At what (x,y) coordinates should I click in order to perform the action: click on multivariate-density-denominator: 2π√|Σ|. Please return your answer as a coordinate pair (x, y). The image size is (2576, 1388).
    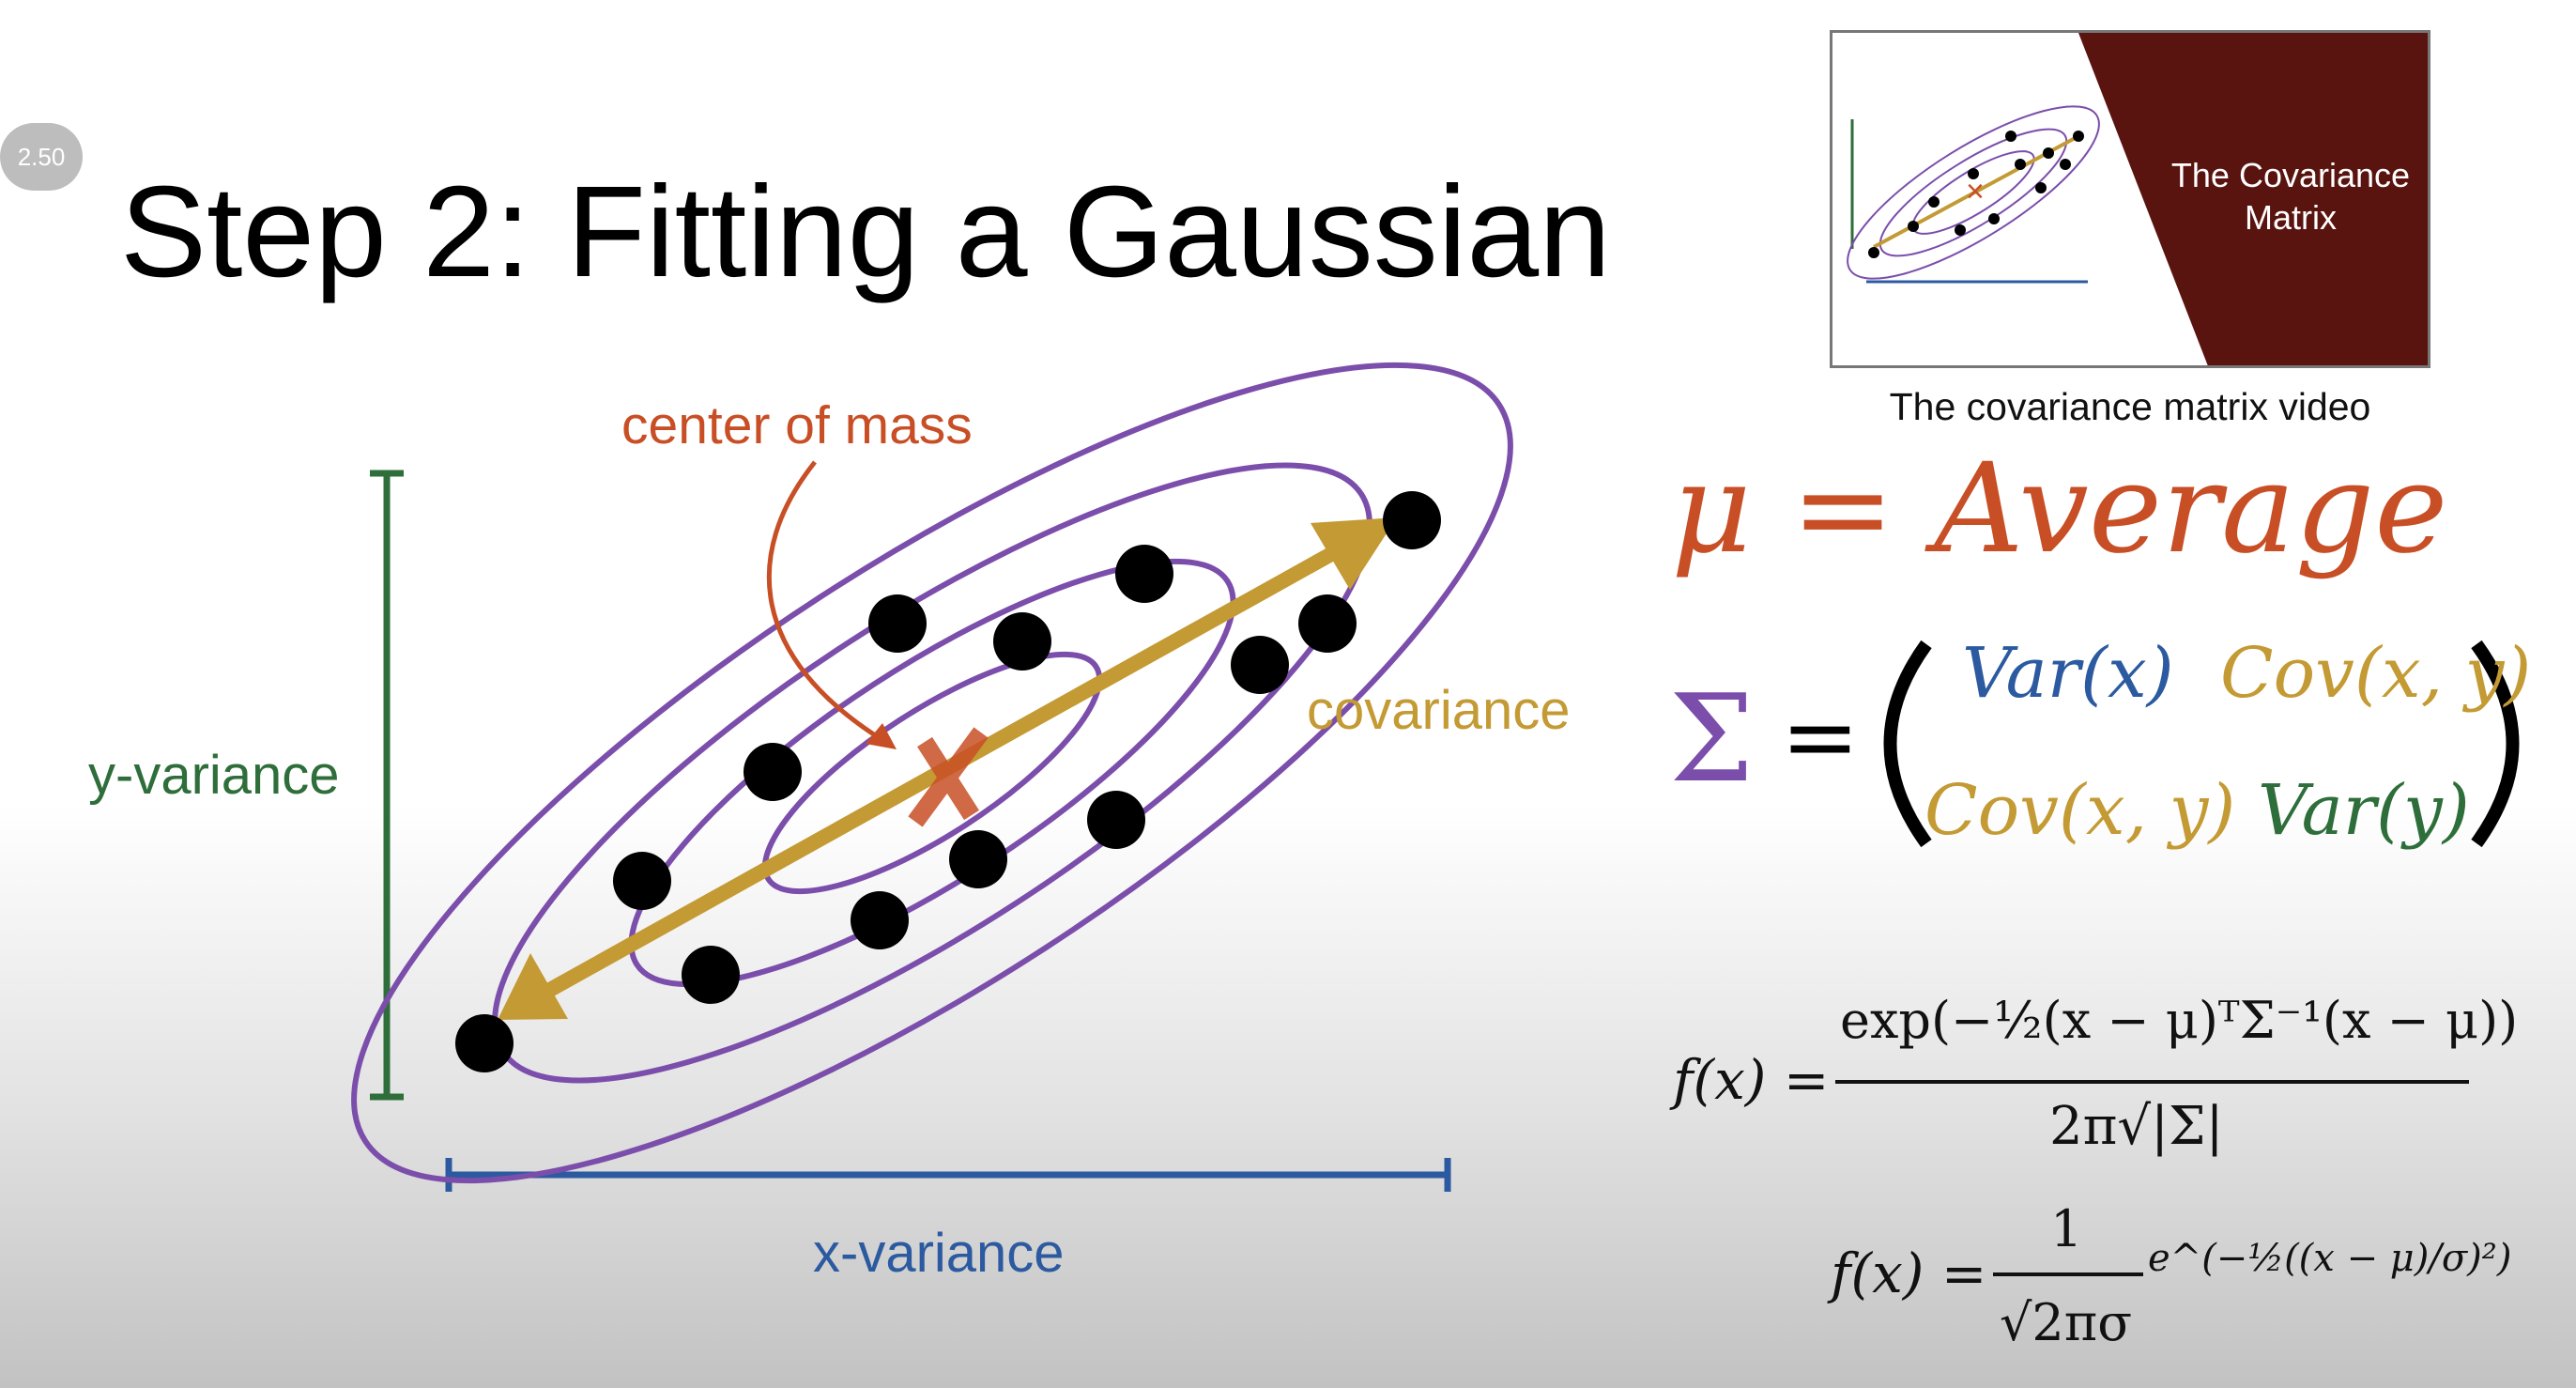
    Looking at the image, I should click on (2137, 1126).